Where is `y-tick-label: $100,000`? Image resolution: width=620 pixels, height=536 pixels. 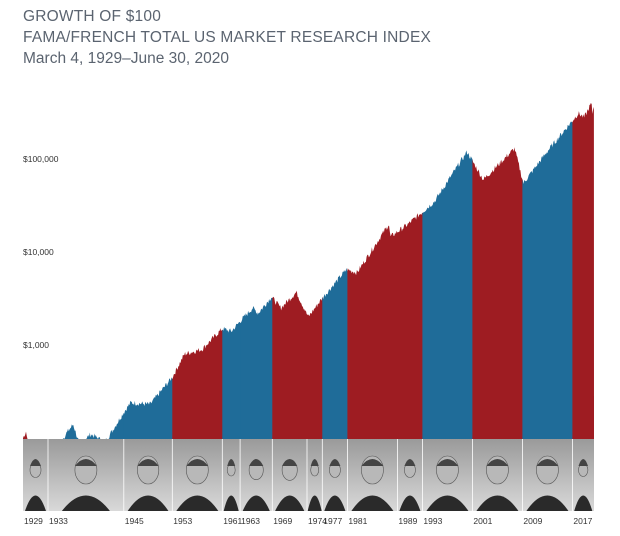
y-tick-label: $100,000 is located at coordinates (41, 159).